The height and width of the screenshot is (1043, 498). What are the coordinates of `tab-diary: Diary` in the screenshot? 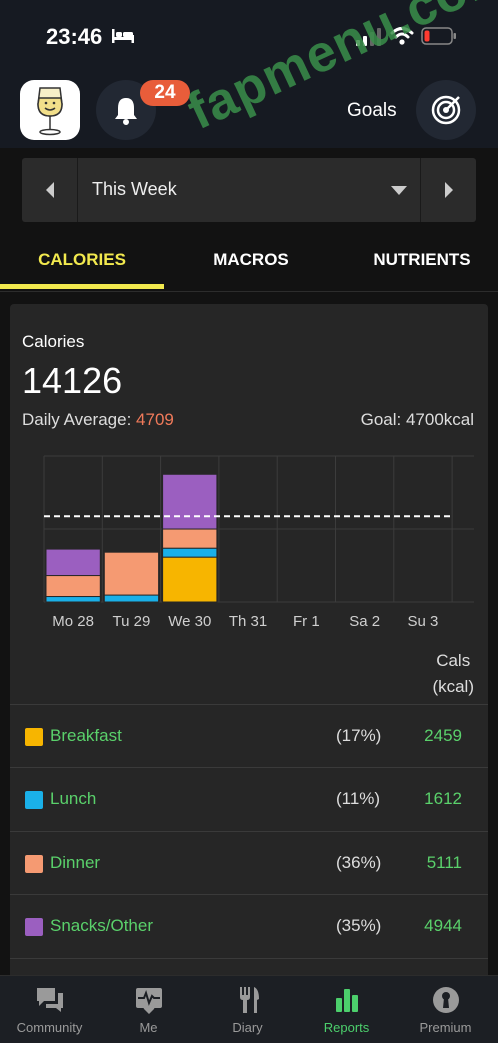 It's located at (247, 1009).